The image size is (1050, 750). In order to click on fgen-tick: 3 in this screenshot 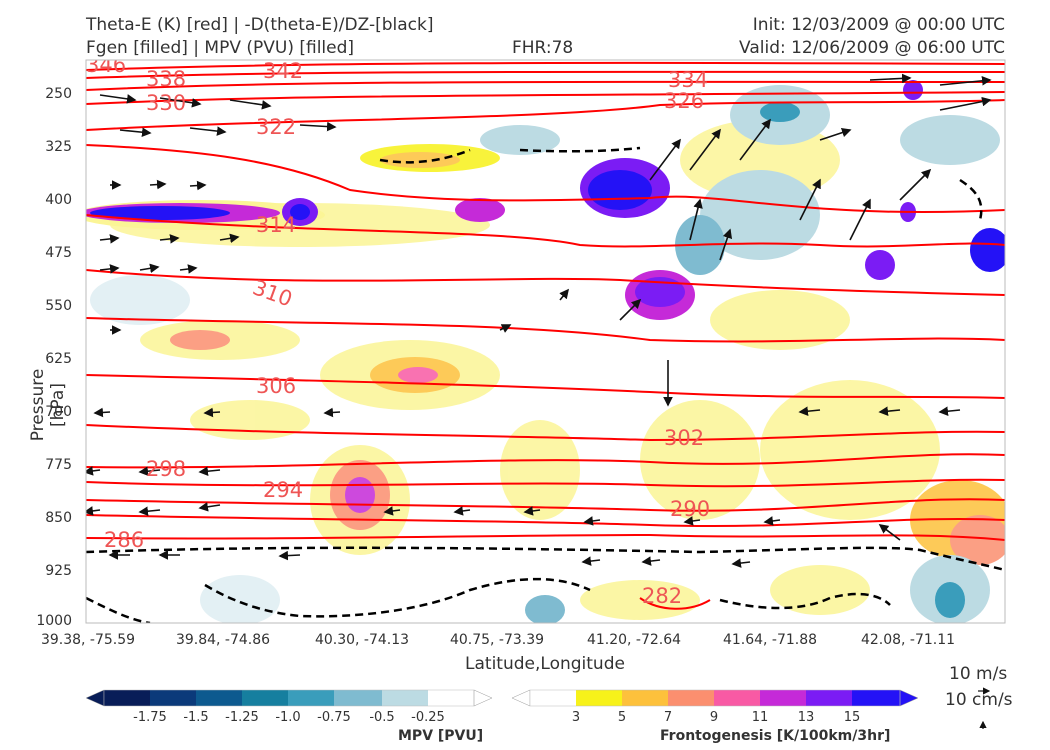, I will do `click(576, 717)`.